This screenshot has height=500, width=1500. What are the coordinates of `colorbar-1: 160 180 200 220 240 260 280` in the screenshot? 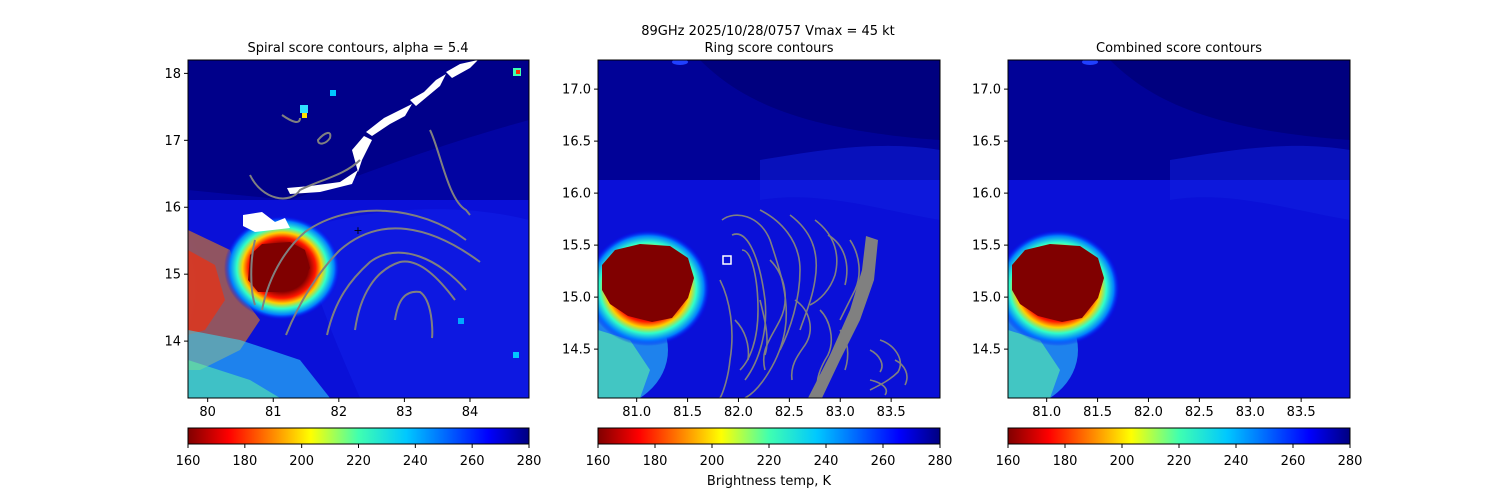 It's located at (359, 448).